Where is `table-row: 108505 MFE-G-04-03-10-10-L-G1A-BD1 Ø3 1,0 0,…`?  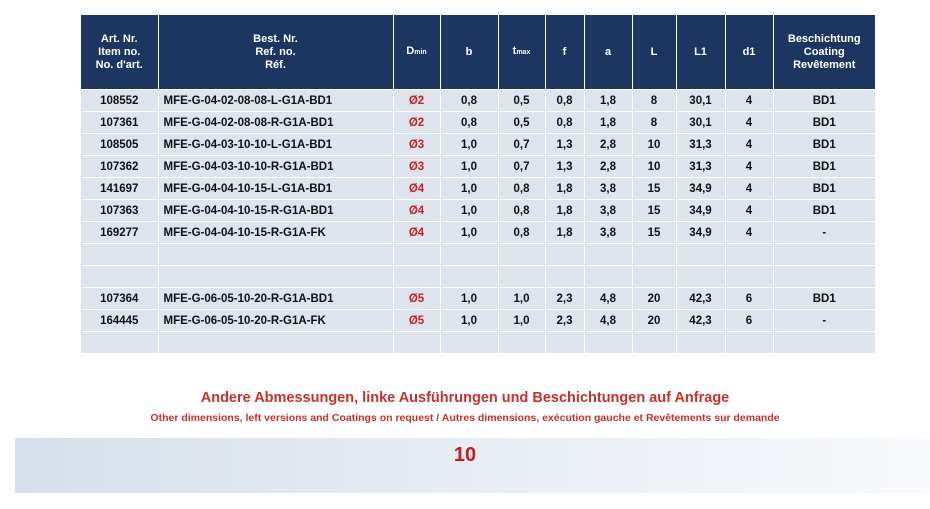
table-row: 108505 MFE-G-04-03-10-10-L-G1A-BD1 Ø3 1,0 0,… is located at coordinates (478, 144).